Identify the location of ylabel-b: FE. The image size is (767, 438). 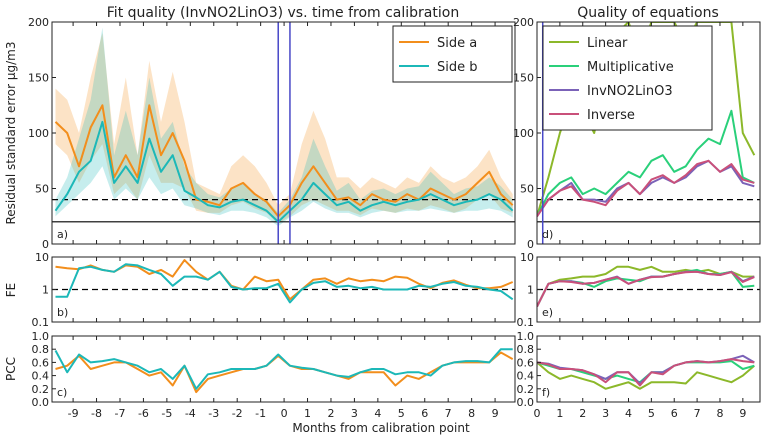
(11, 290).